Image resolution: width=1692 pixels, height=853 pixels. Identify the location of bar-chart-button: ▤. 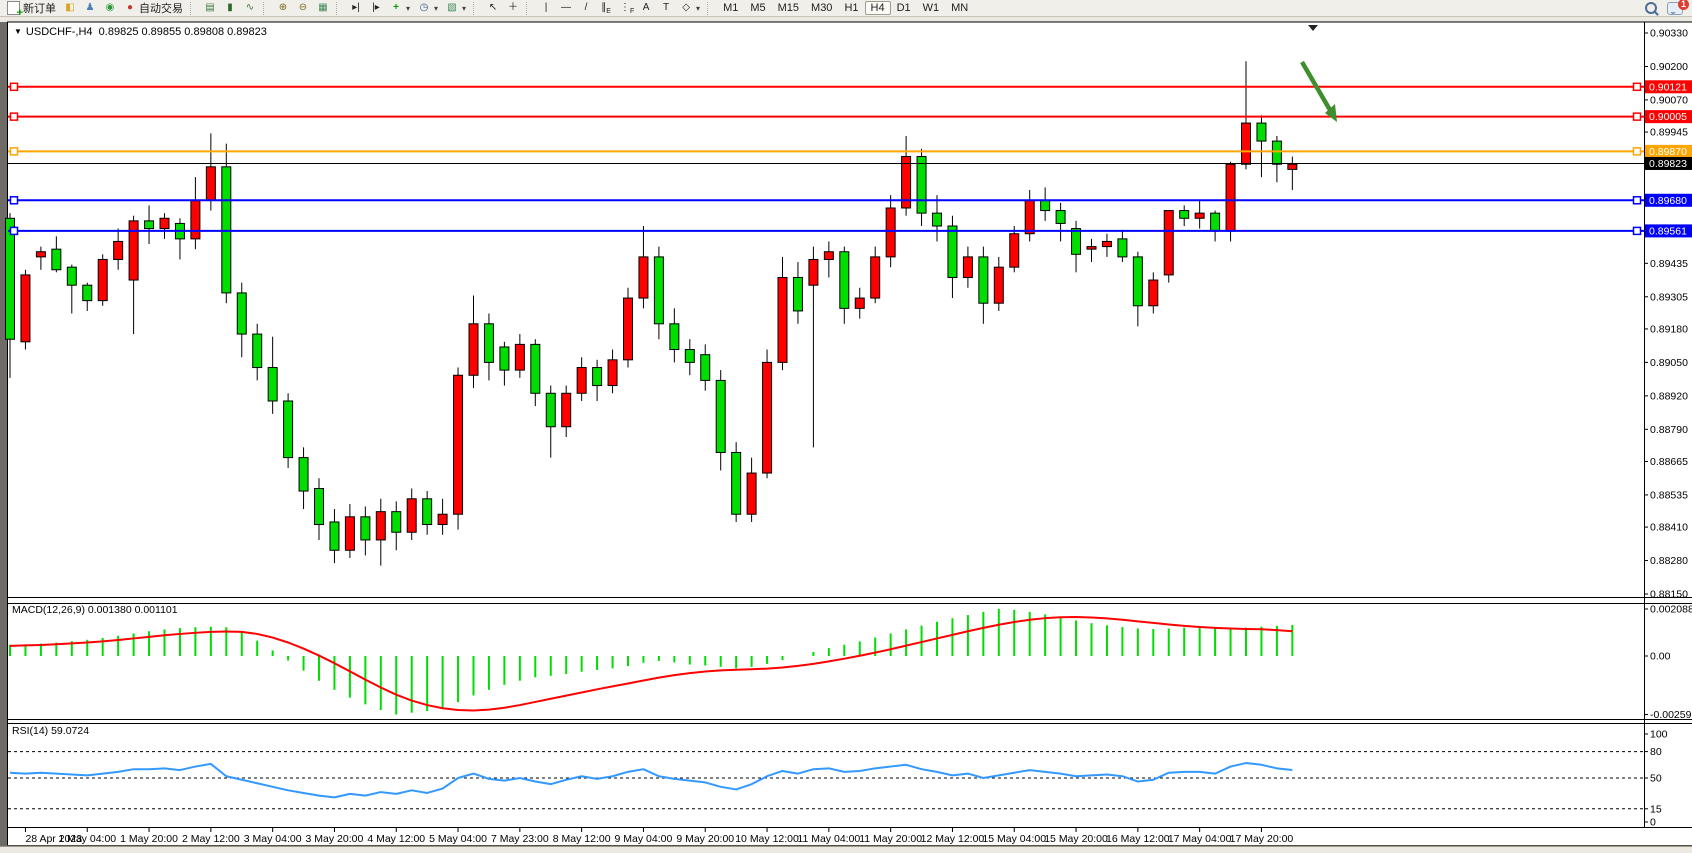
(210, 8).